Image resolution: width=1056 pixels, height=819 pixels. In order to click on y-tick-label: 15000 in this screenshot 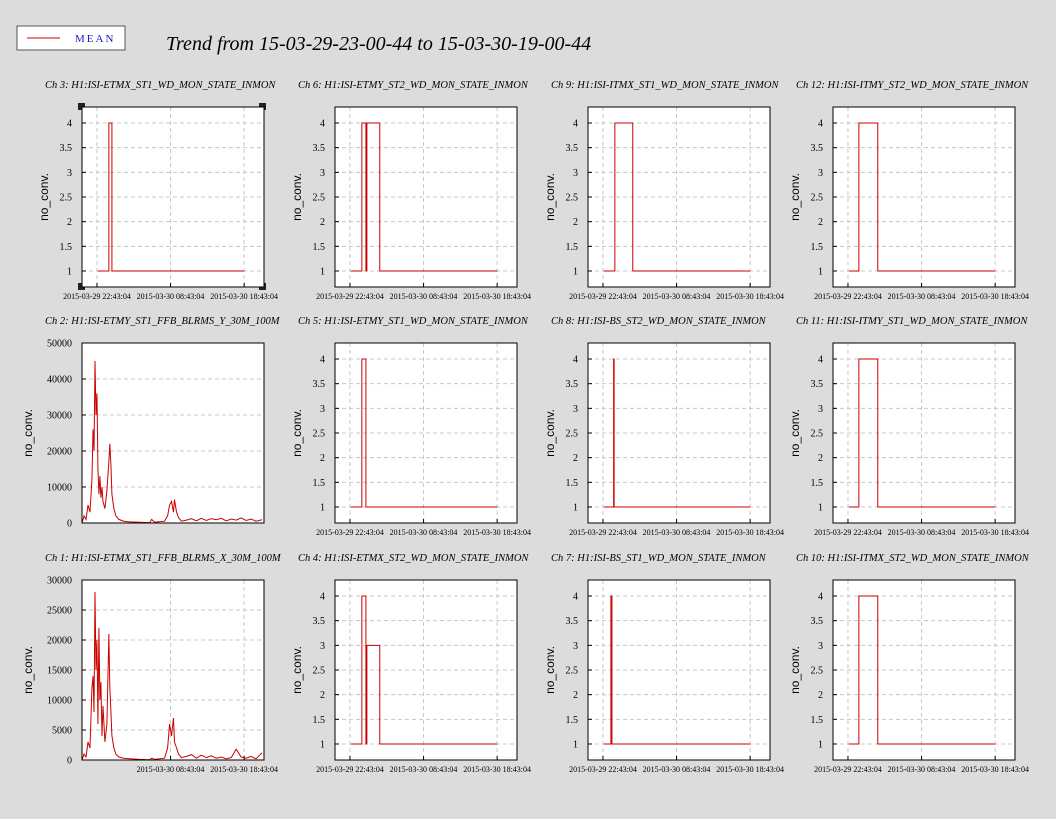, I will do `click(59, 671)`.